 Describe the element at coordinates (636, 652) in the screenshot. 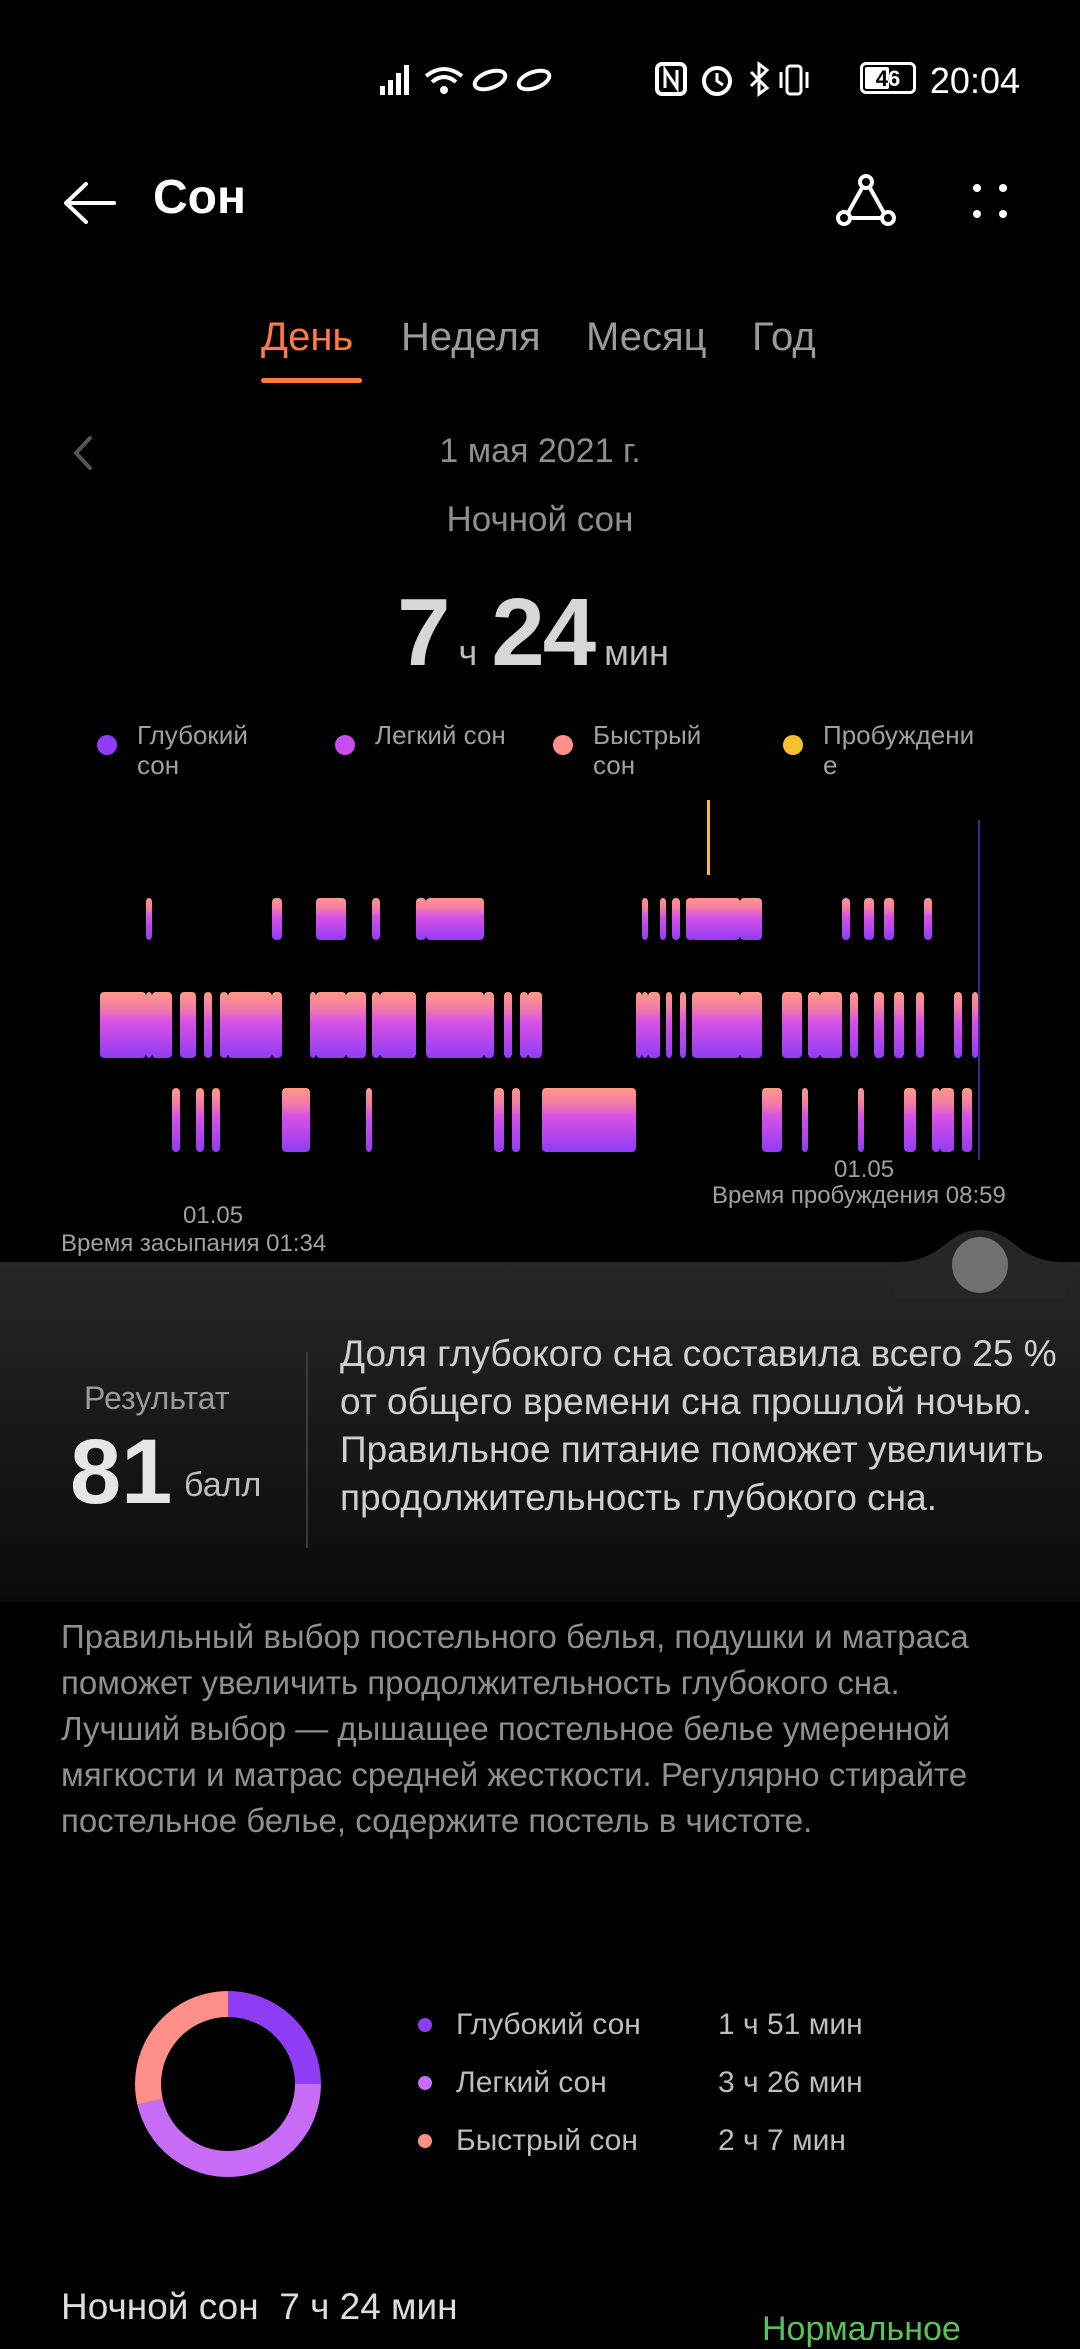

I see `duration-minutes-unit: мин` at that location.